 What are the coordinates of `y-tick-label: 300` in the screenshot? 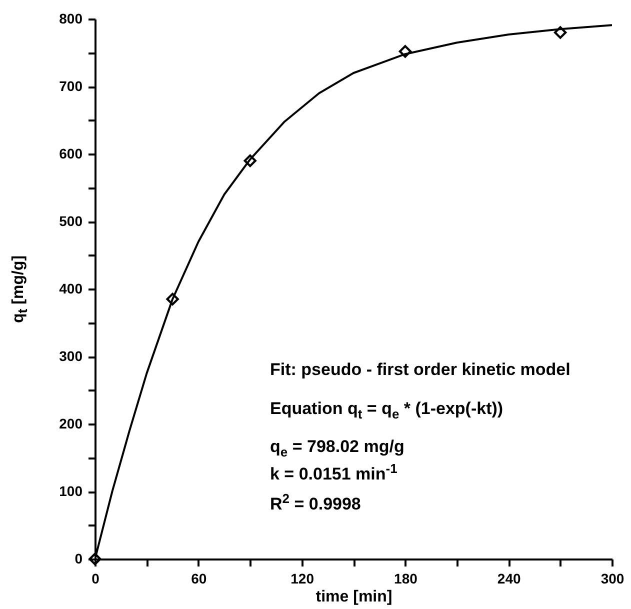 It's located at (71, 356).